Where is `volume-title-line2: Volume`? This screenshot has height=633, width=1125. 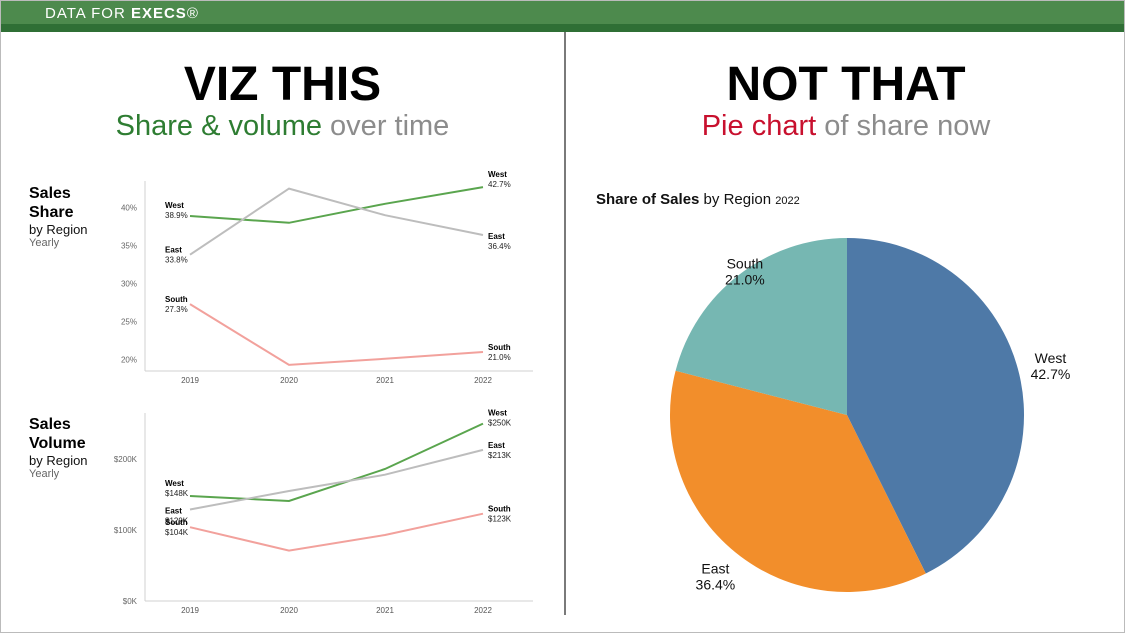
volume-title-line2: Volume is located at coordinates (57, 443).